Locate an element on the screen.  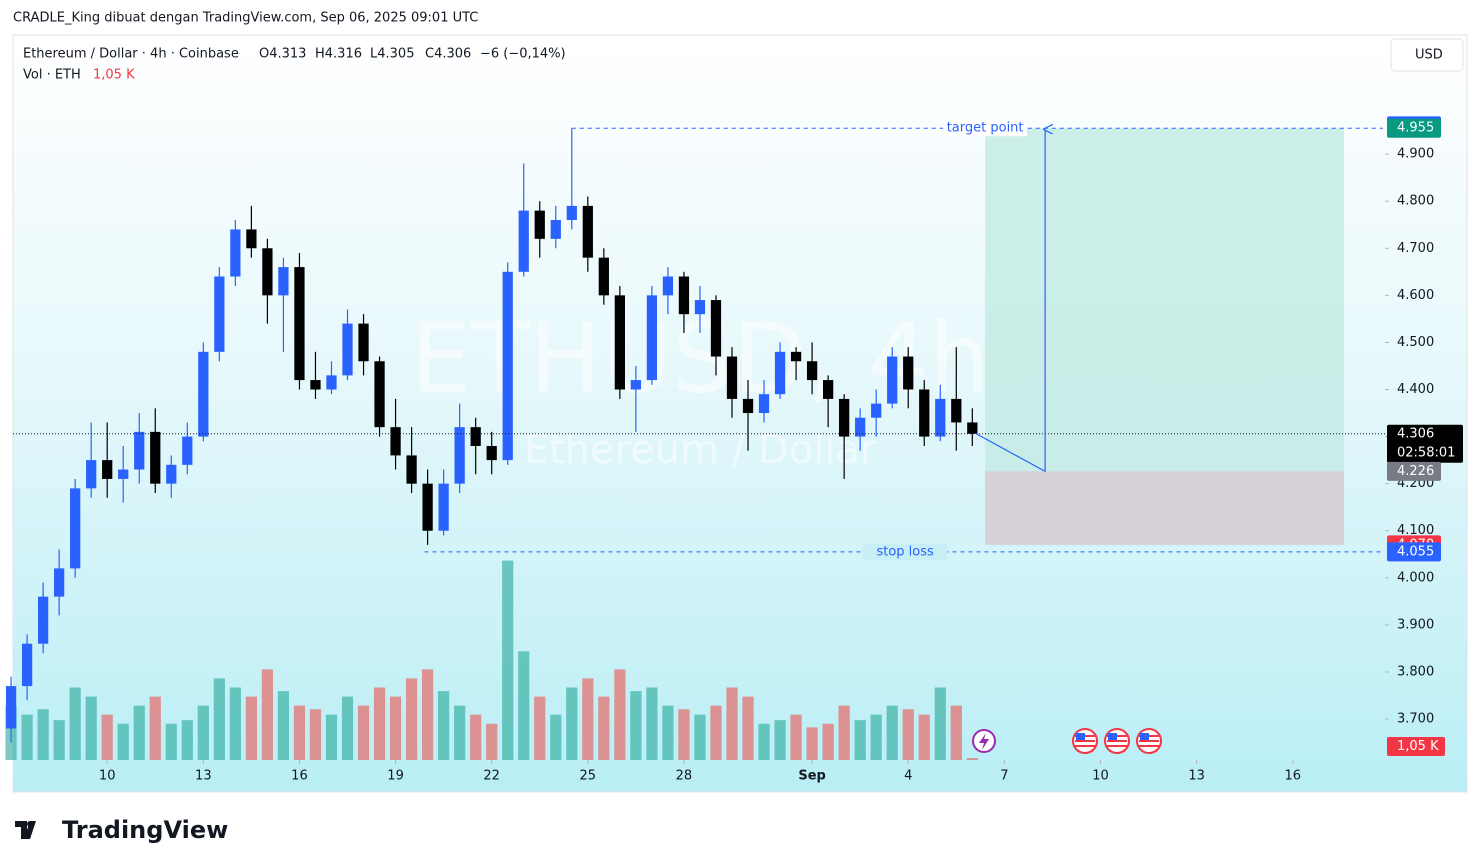
level-label: stop loss is located at coordinates (905, 551).